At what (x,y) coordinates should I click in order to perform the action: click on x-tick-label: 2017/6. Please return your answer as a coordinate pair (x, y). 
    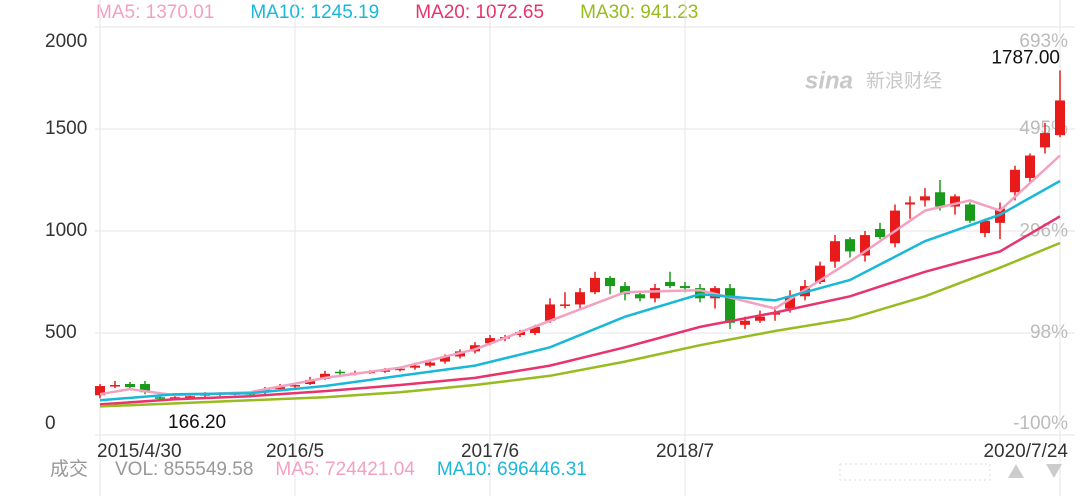
    Looking at the image, I should click on (490, 451).